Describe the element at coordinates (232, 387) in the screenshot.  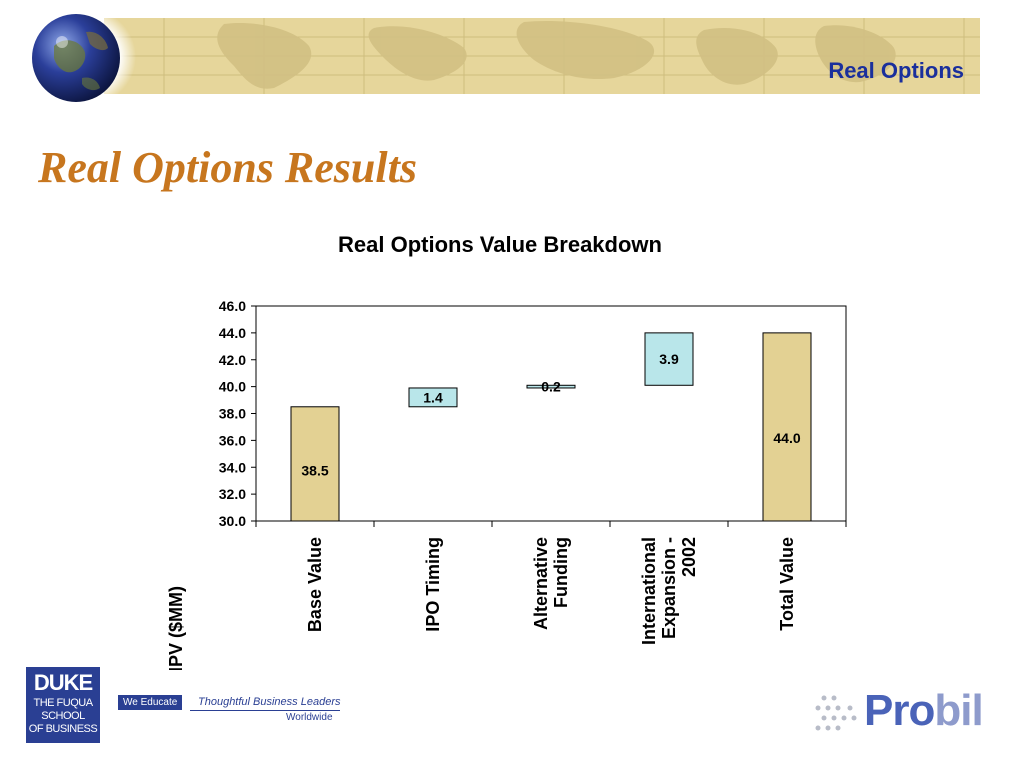
I see `y-tick-label: 40.0` at that location.